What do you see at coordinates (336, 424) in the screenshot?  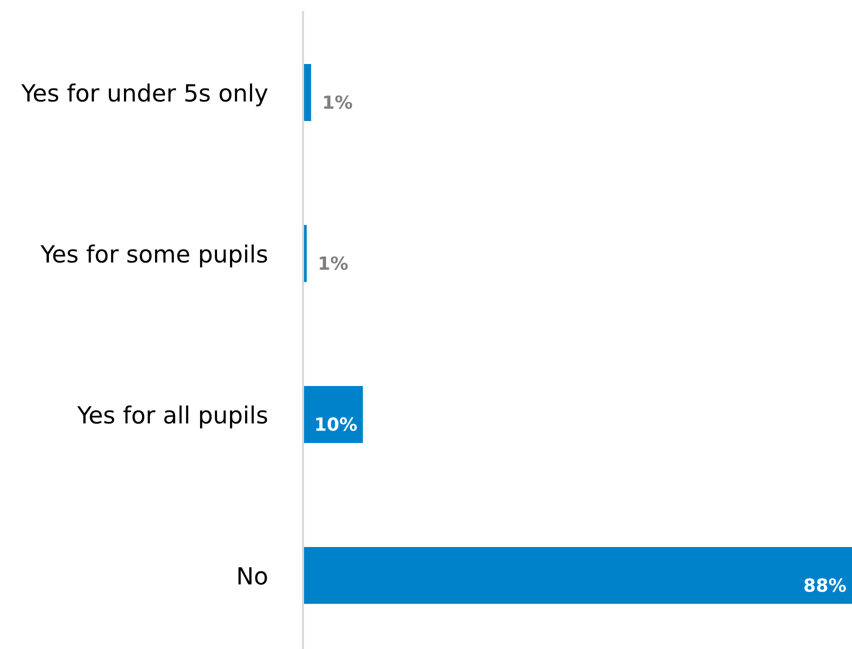 I see `data-label: 10%` at bounding box center [336, 424].